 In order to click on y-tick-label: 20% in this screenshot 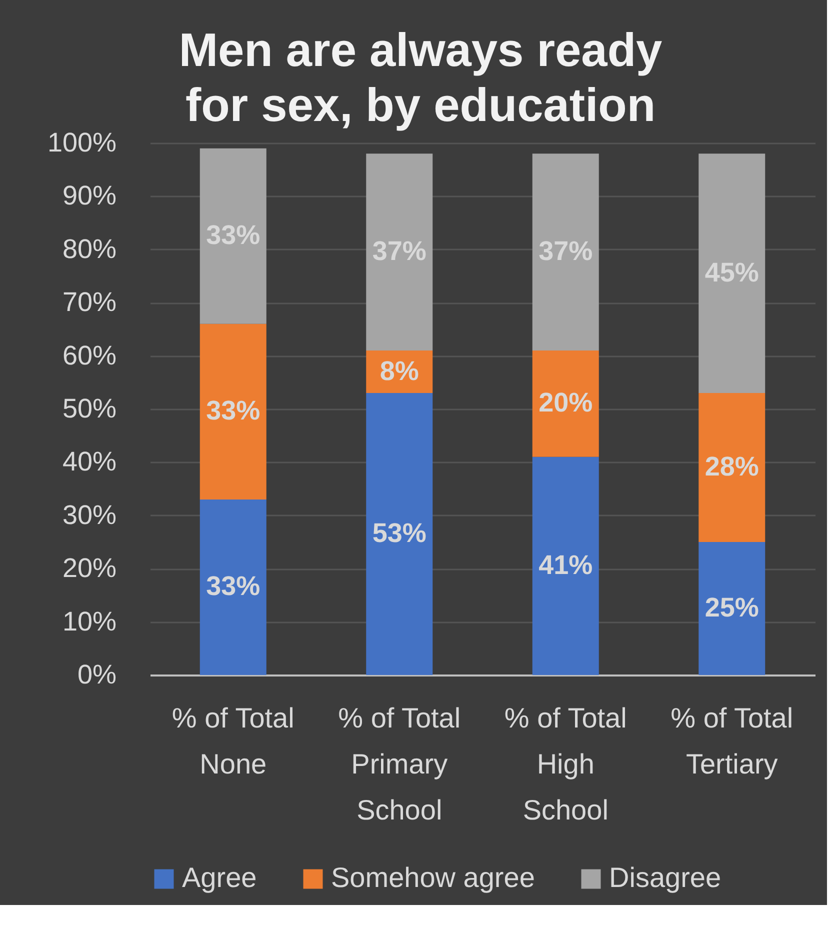, I will do `click(89, 568)`.